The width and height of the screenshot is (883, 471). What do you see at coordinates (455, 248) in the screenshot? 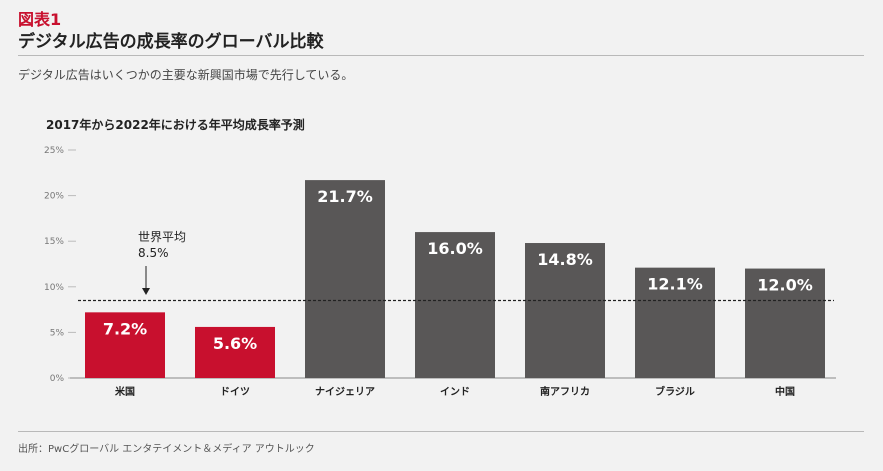
I see `bar-value-label: 16.0%` at bounding box center [455, 248].